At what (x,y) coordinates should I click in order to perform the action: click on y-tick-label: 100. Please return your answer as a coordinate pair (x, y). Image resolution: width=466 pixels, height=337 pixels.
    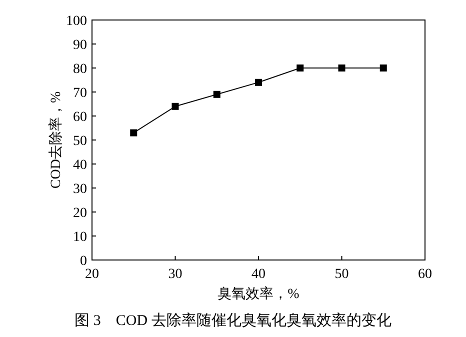
    Looking at the image, I should click on (76, 21).